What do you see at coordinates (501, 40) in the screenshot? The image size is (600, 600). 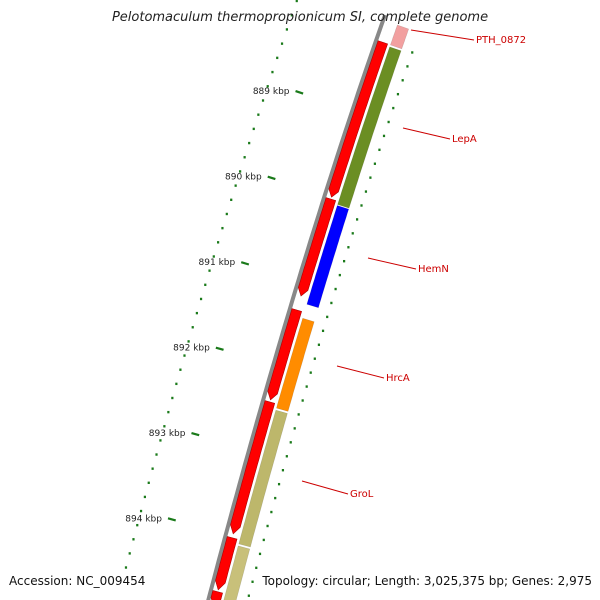 I see `gene-label-pth_0872: PTH_0872` at bounding box center [501, 40].